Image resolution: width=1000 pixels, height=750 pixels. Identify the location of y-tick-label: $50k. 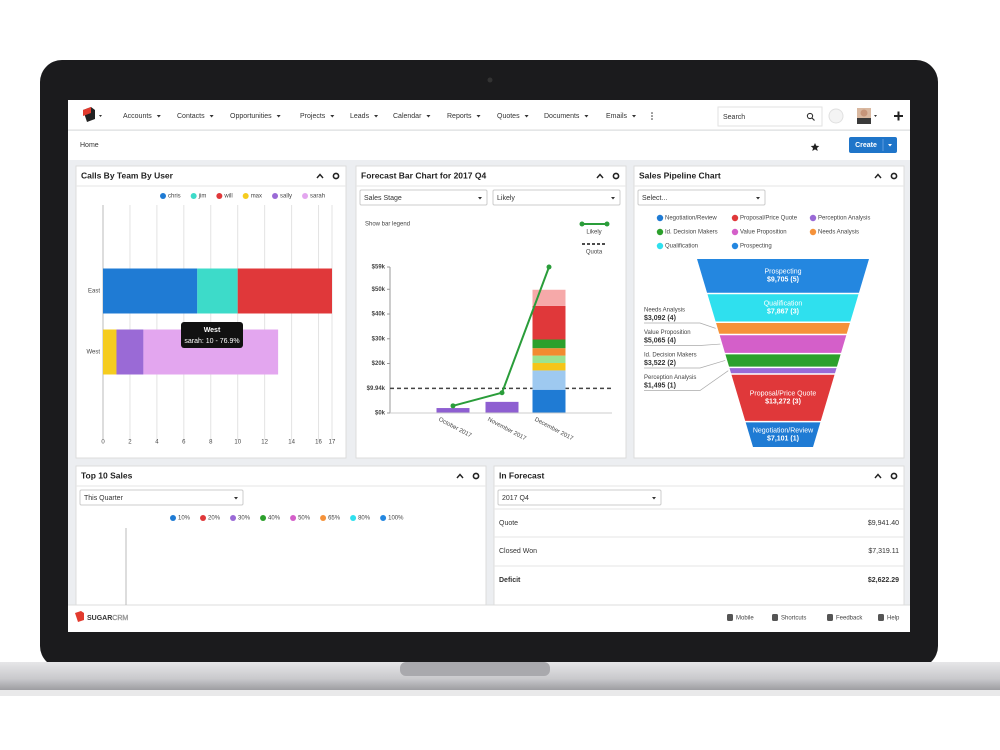
(379, 290).